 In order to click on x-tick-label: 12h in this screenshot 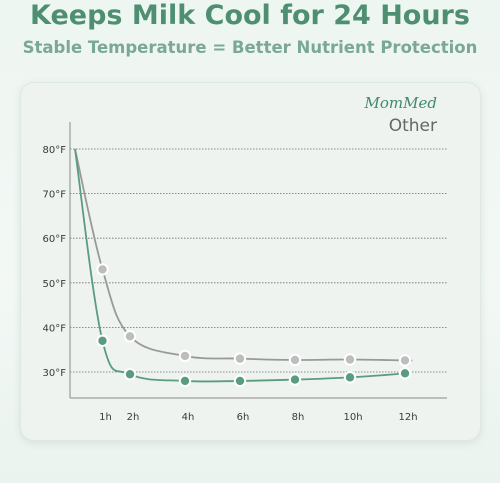, I will do `click(407, 417)`.